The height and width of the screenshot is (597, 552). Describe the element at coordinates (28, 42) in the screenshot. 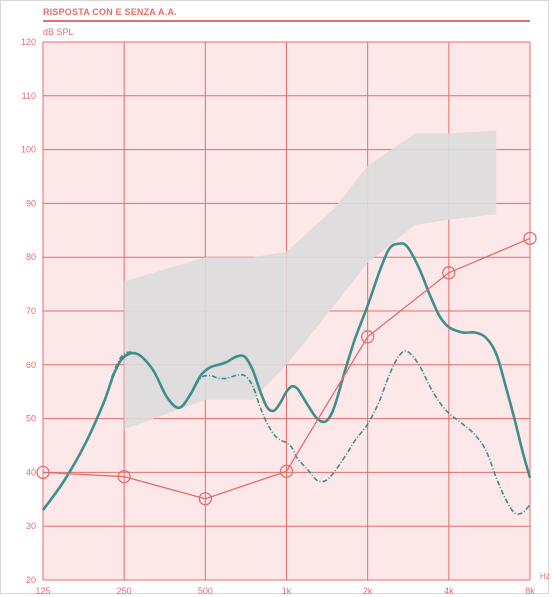

I see `y-tick-label: 120` at that location.